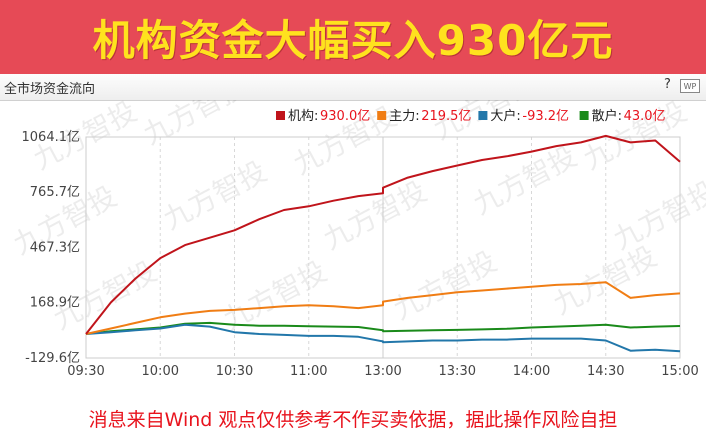  I want to click on y-tick-label: -129.6亿, so click(52, 358).